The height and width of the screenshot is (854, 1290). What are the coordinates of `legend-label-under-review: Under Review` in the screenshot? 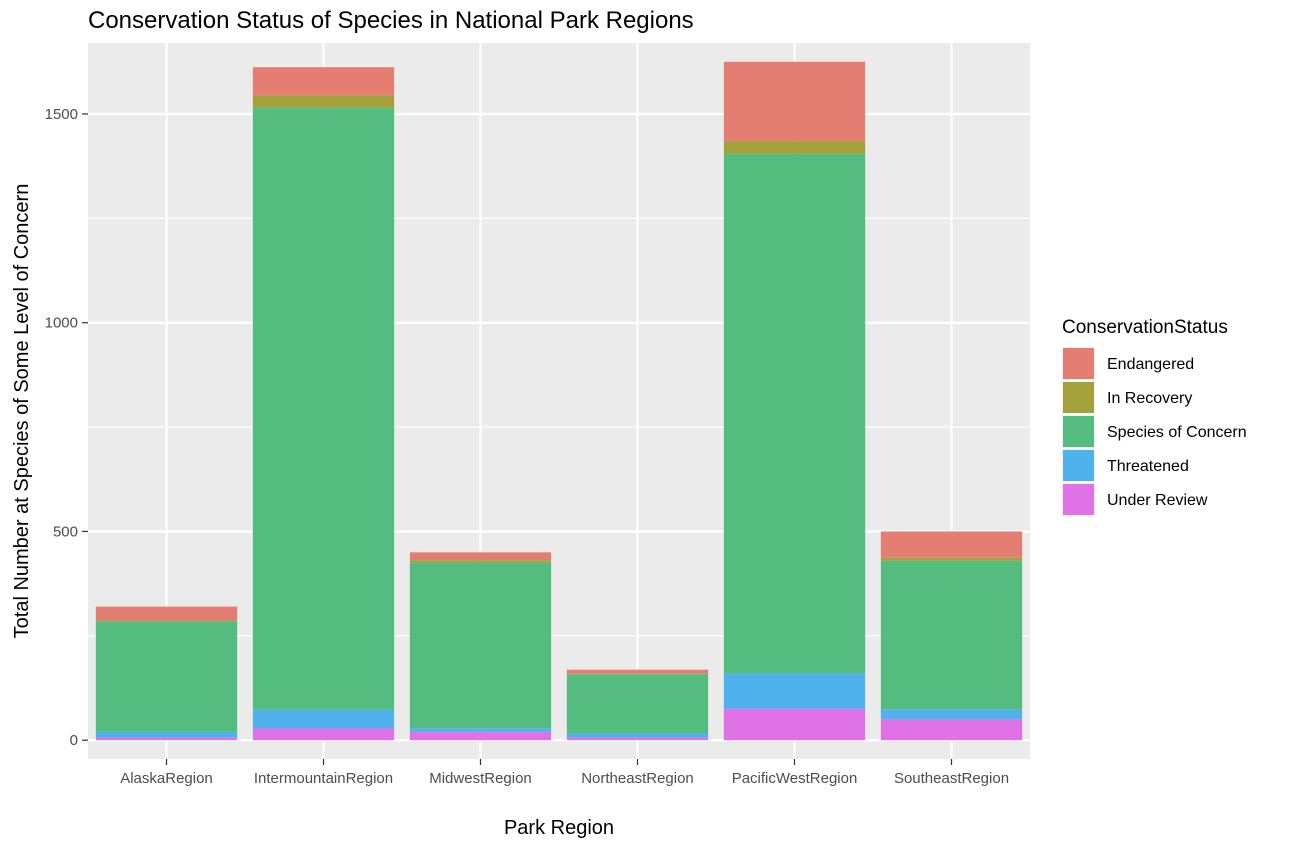 It's located at (1157, 500).